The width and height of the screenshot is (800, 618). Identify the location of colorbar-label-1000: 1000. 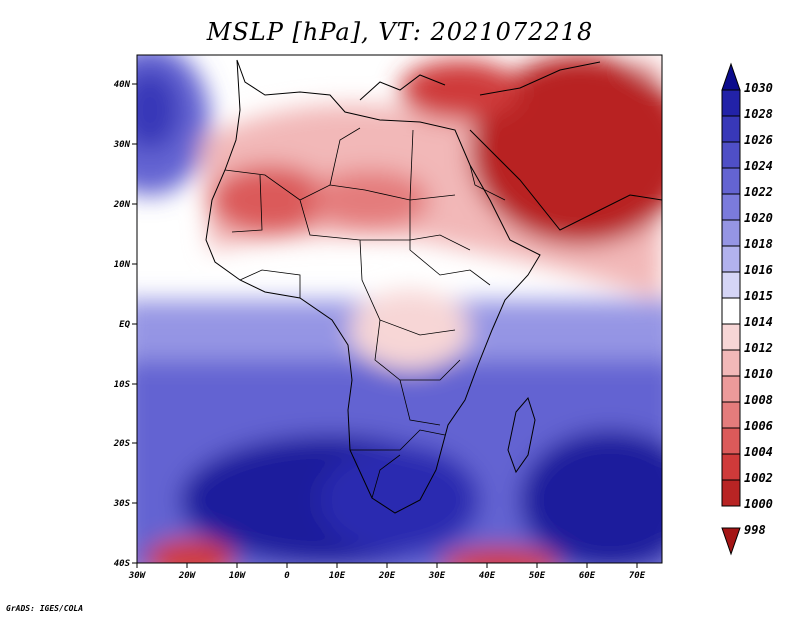
(758, 504).